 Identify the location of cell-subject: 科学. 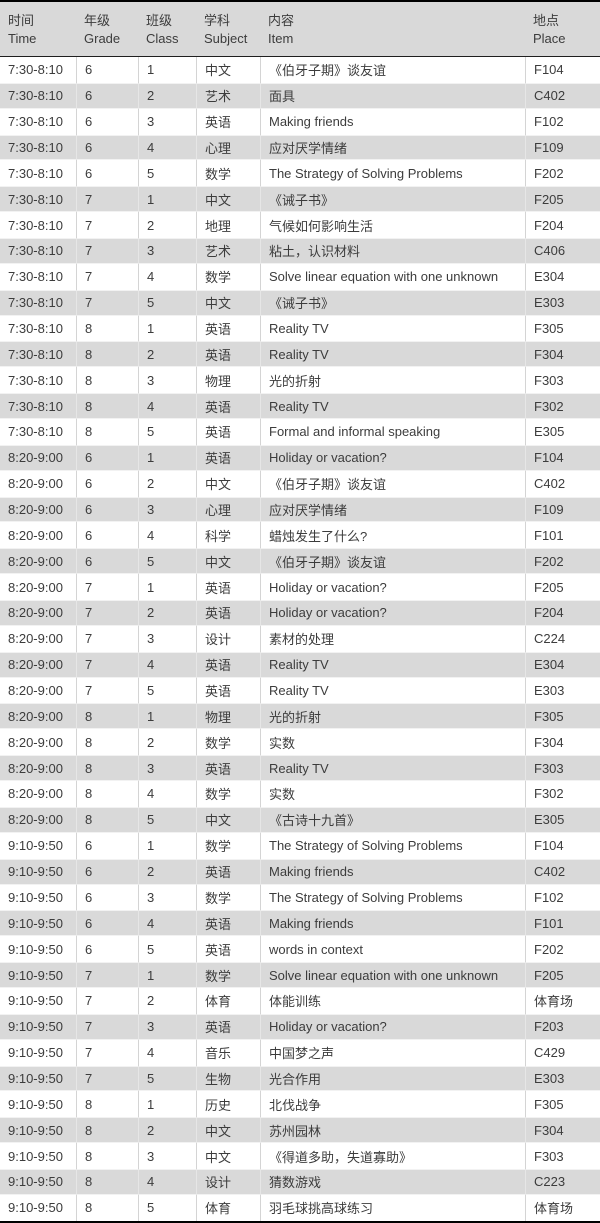
(228, 535).